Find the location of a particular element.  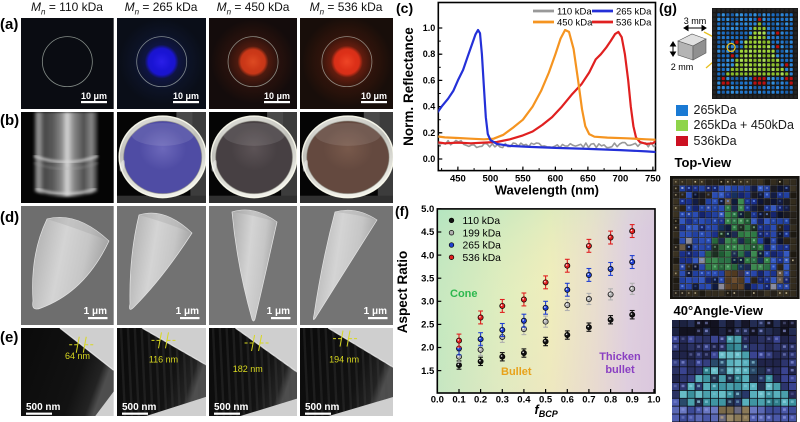

svg-text: Bullet is located at coordinates (516, 372).